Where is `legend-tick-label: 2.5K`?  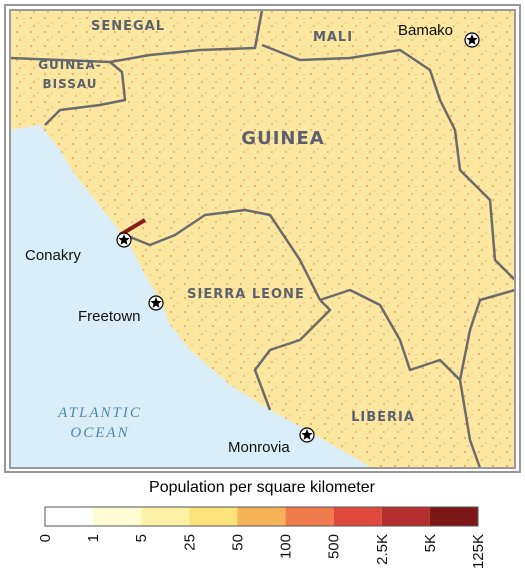 legend-tick-label: 2.5K is located at coordinates (382, 549).